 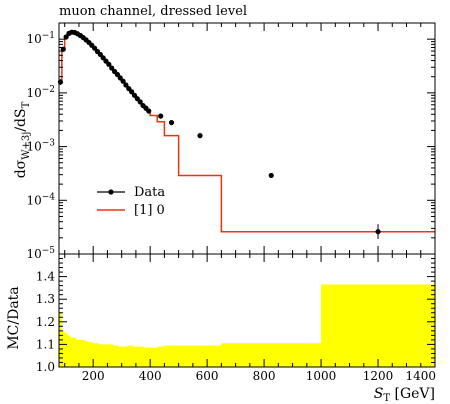 What do you see at coordinates (153, 11) in the screenshot?
I see `chart-title: muon channel, dressed level` at bounding box center [153, 11].